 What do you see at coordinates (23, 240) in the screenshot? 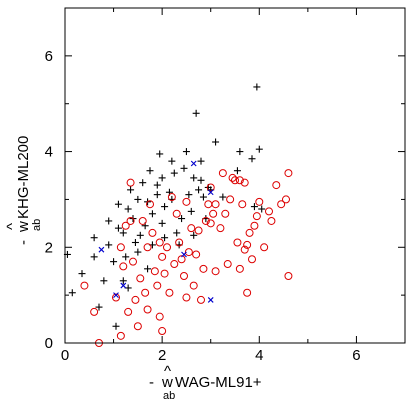
I see `y-axis-label-prefix: -` at bounding box center [23, 240].